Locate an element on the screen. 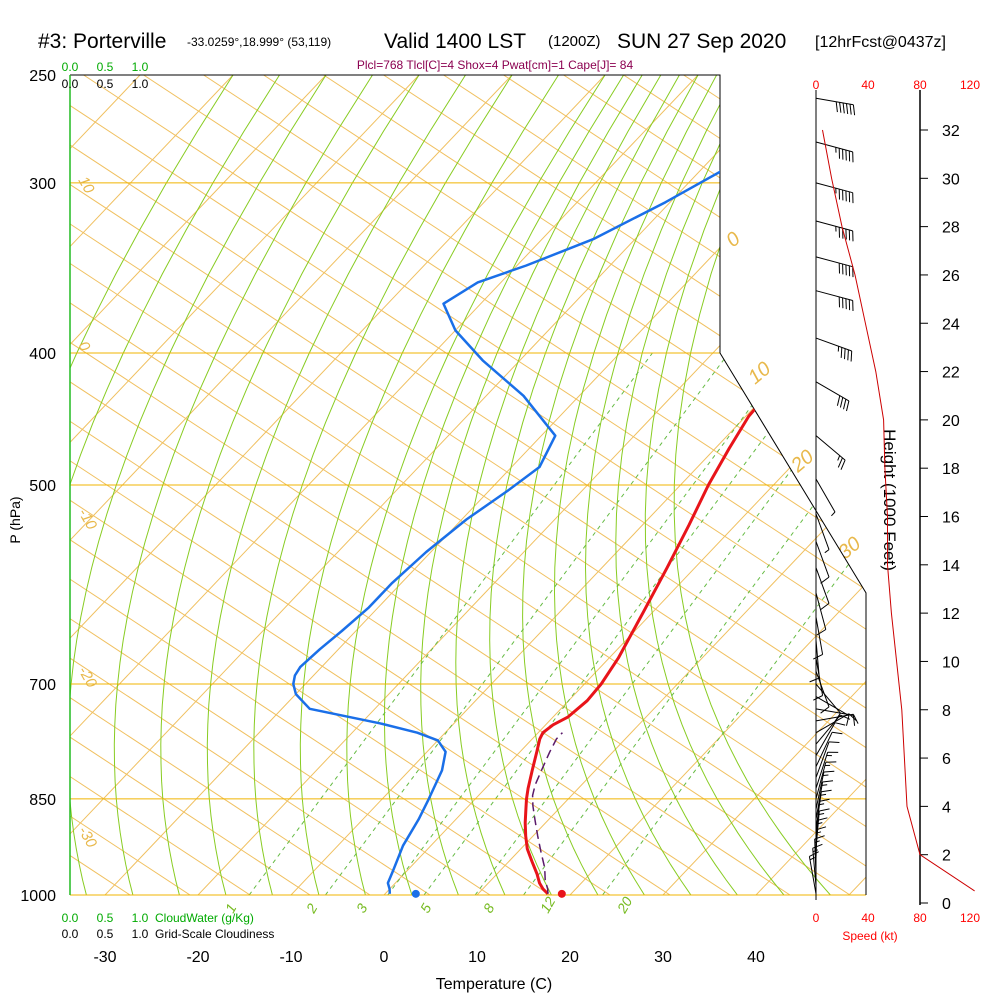 This screenshot has height=1000, width=1000. height-tick-label: 4 is located at coordinates (946, 807).